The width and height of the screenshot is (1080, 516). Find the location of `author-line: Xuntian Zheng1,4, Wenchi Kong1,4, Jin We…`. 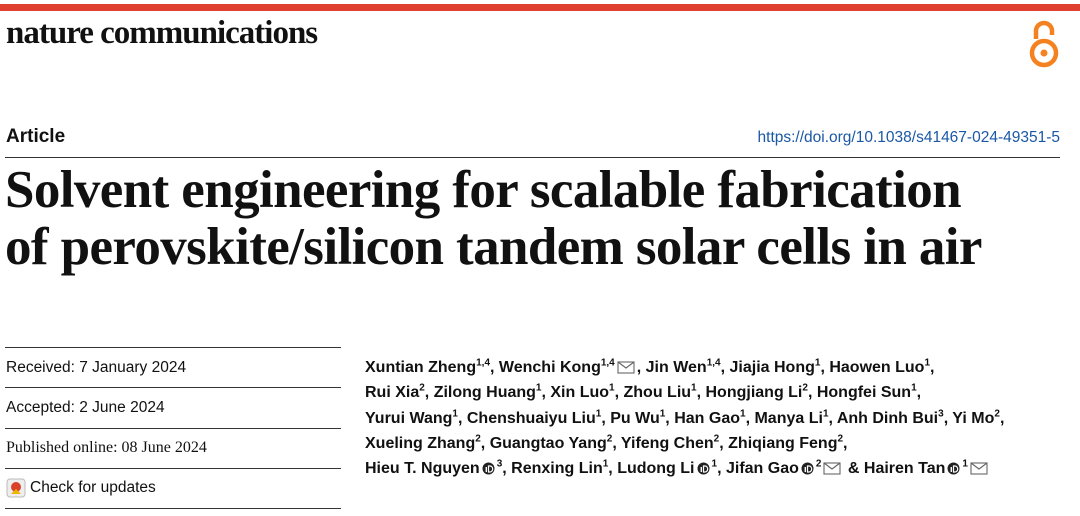

author-line: Xuntian Zheng1,4, Wenchi Kong1,4, Jin We… is located at coordinates (684, 367).